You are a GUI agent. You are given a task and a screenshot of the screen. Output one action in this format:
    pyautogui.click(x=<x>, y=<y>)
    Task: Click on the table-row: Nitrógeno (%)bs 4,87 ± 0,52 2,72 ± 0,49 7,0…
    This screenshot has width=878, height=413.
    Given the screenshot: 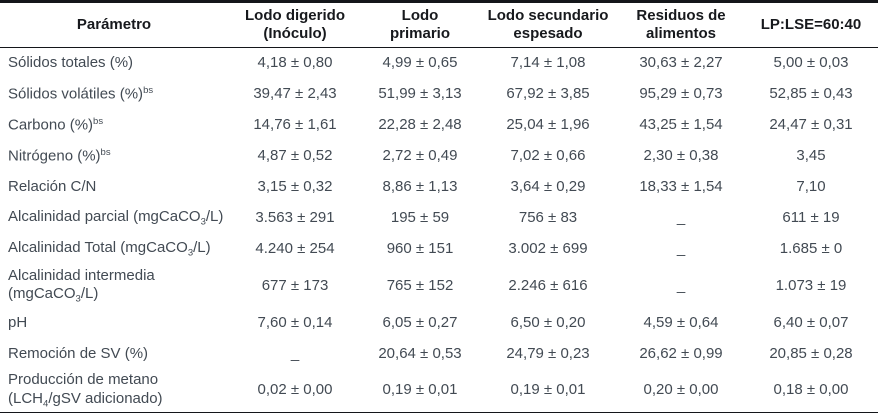 What is the action you would take?
    pyautogui.click(x=439, y=156)
    